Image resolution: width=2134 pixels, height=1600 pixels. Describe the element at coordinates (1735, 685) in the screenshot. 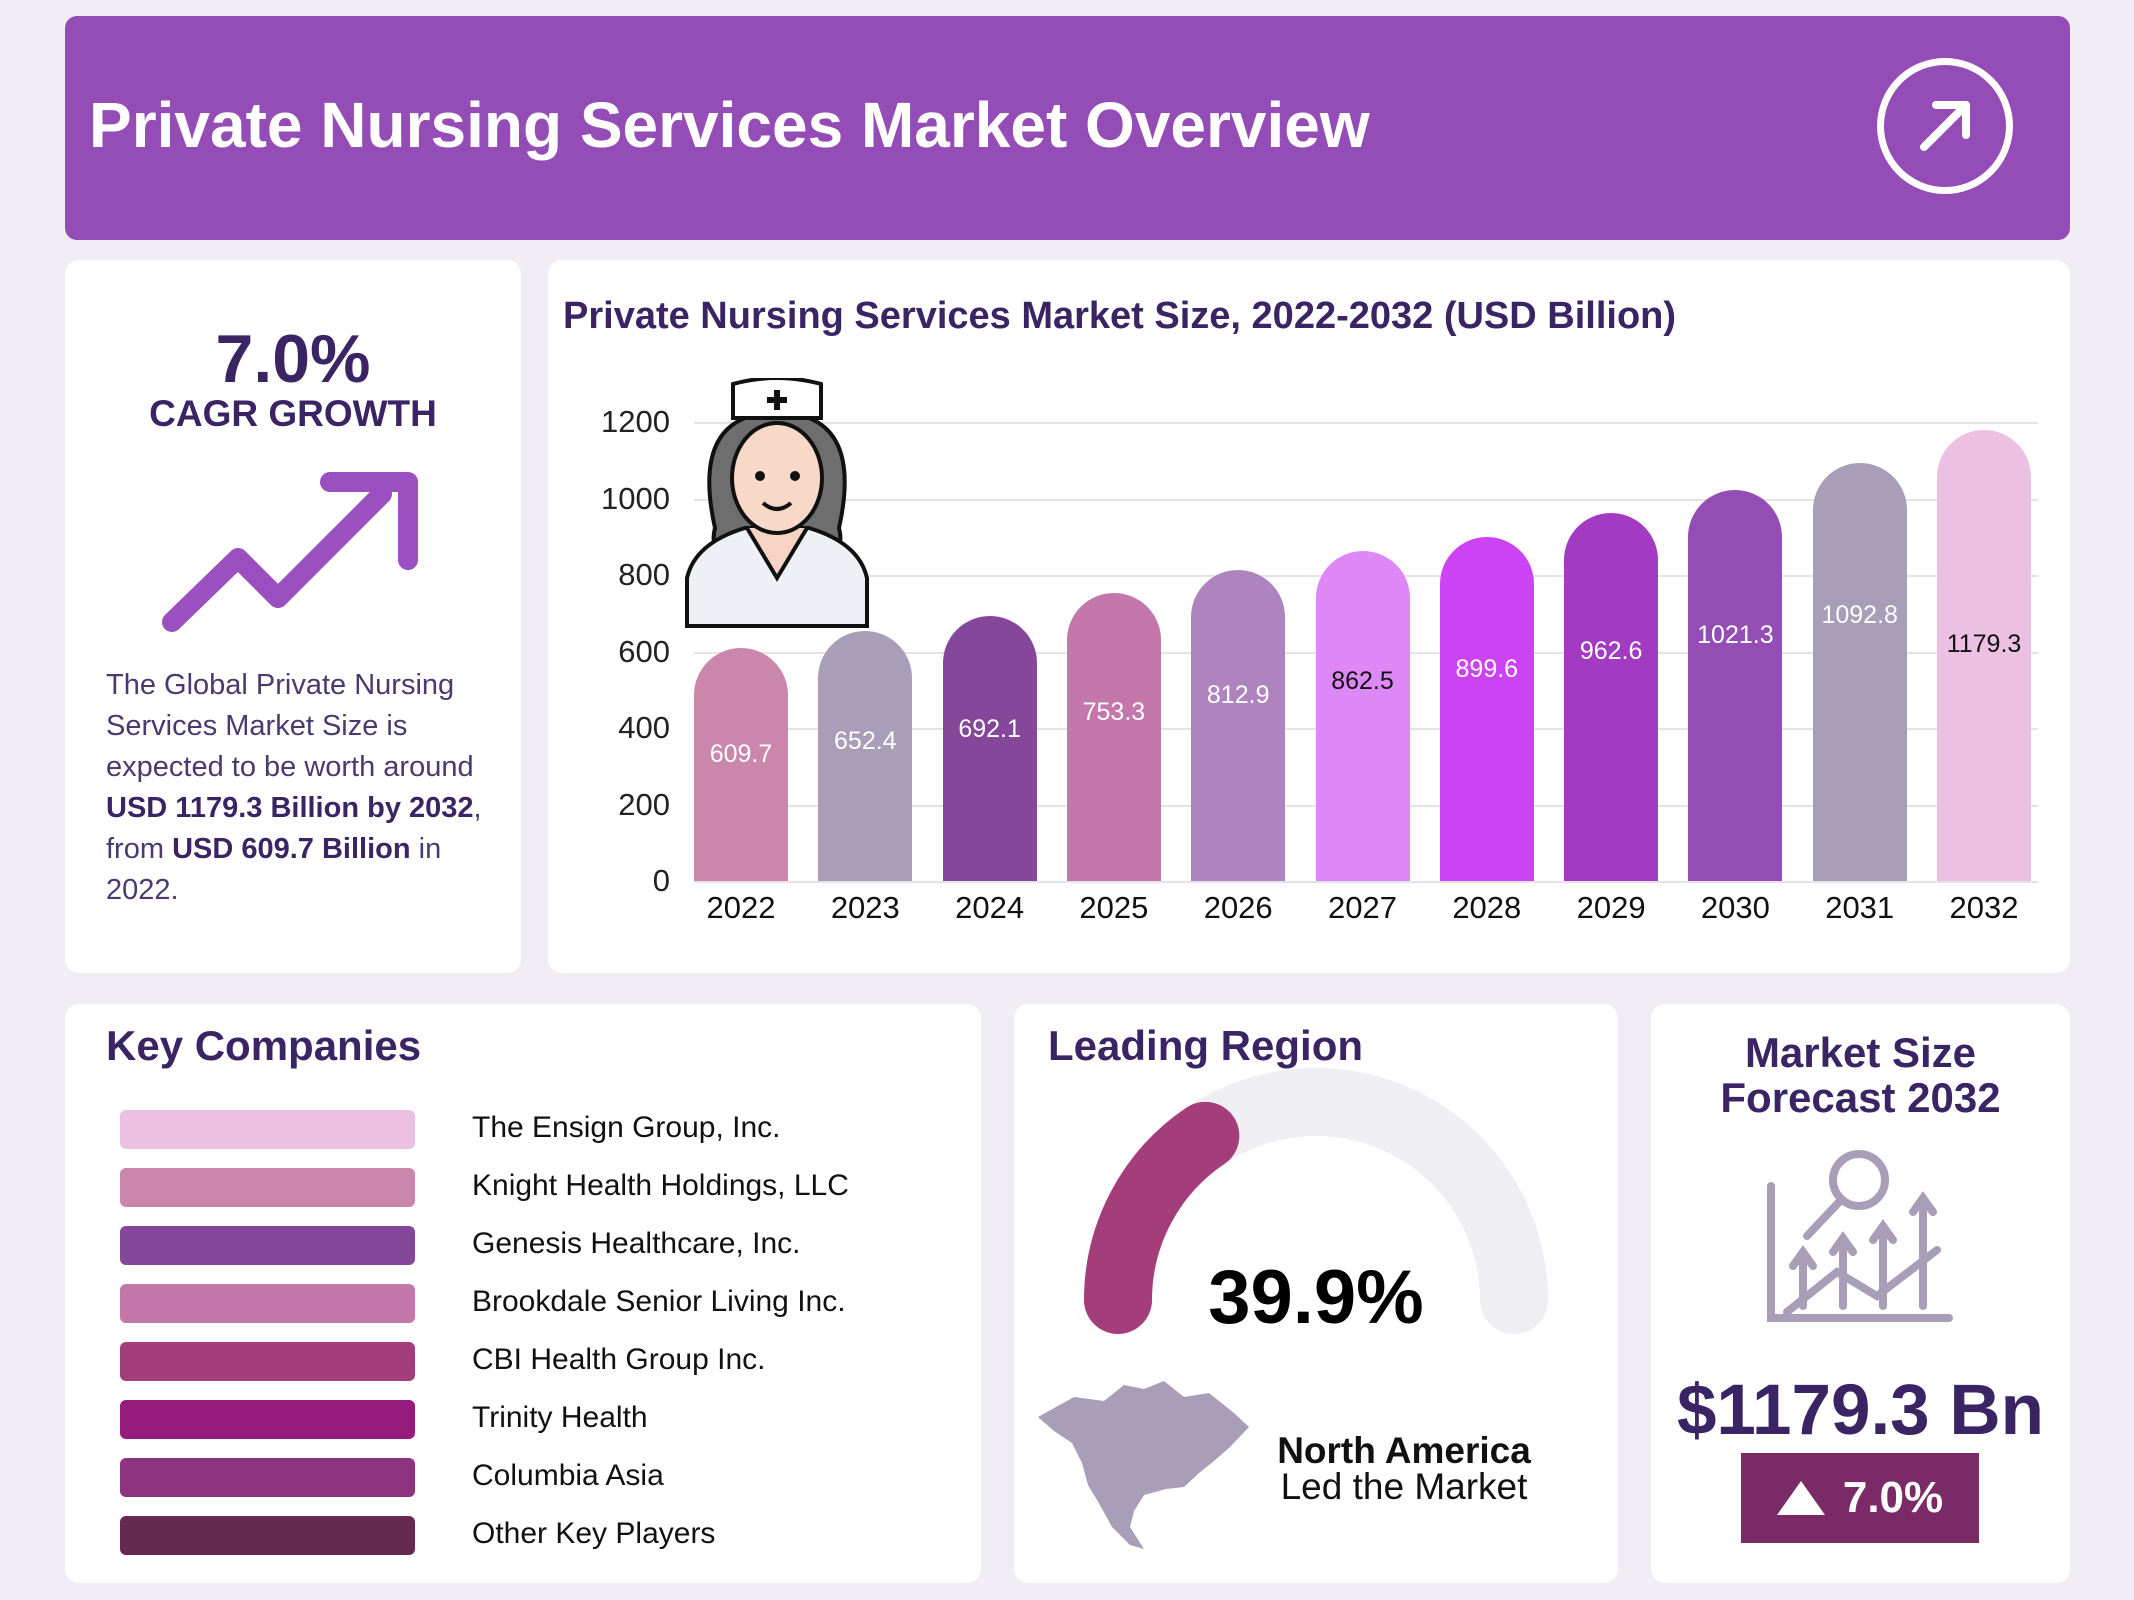

I see `bar-2030` at that location.